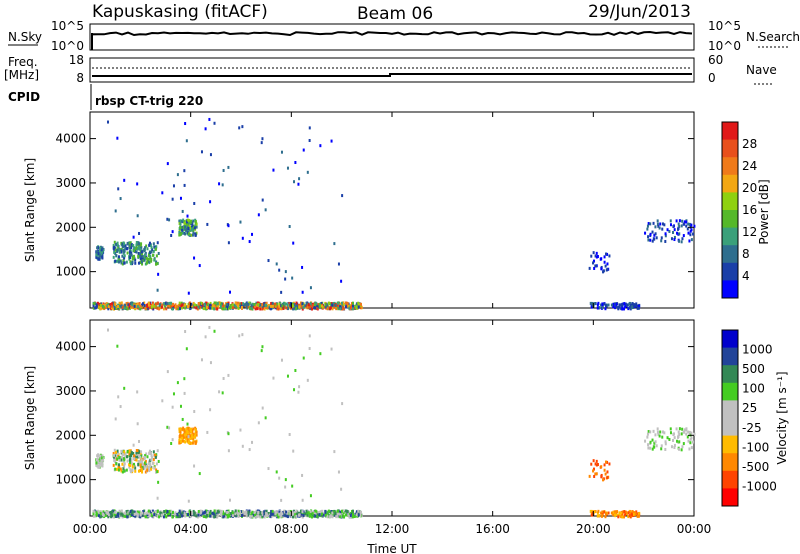 This screenshot has height=554, width=800. I want to click on y-tick-label: 3000, so click(70, 391).